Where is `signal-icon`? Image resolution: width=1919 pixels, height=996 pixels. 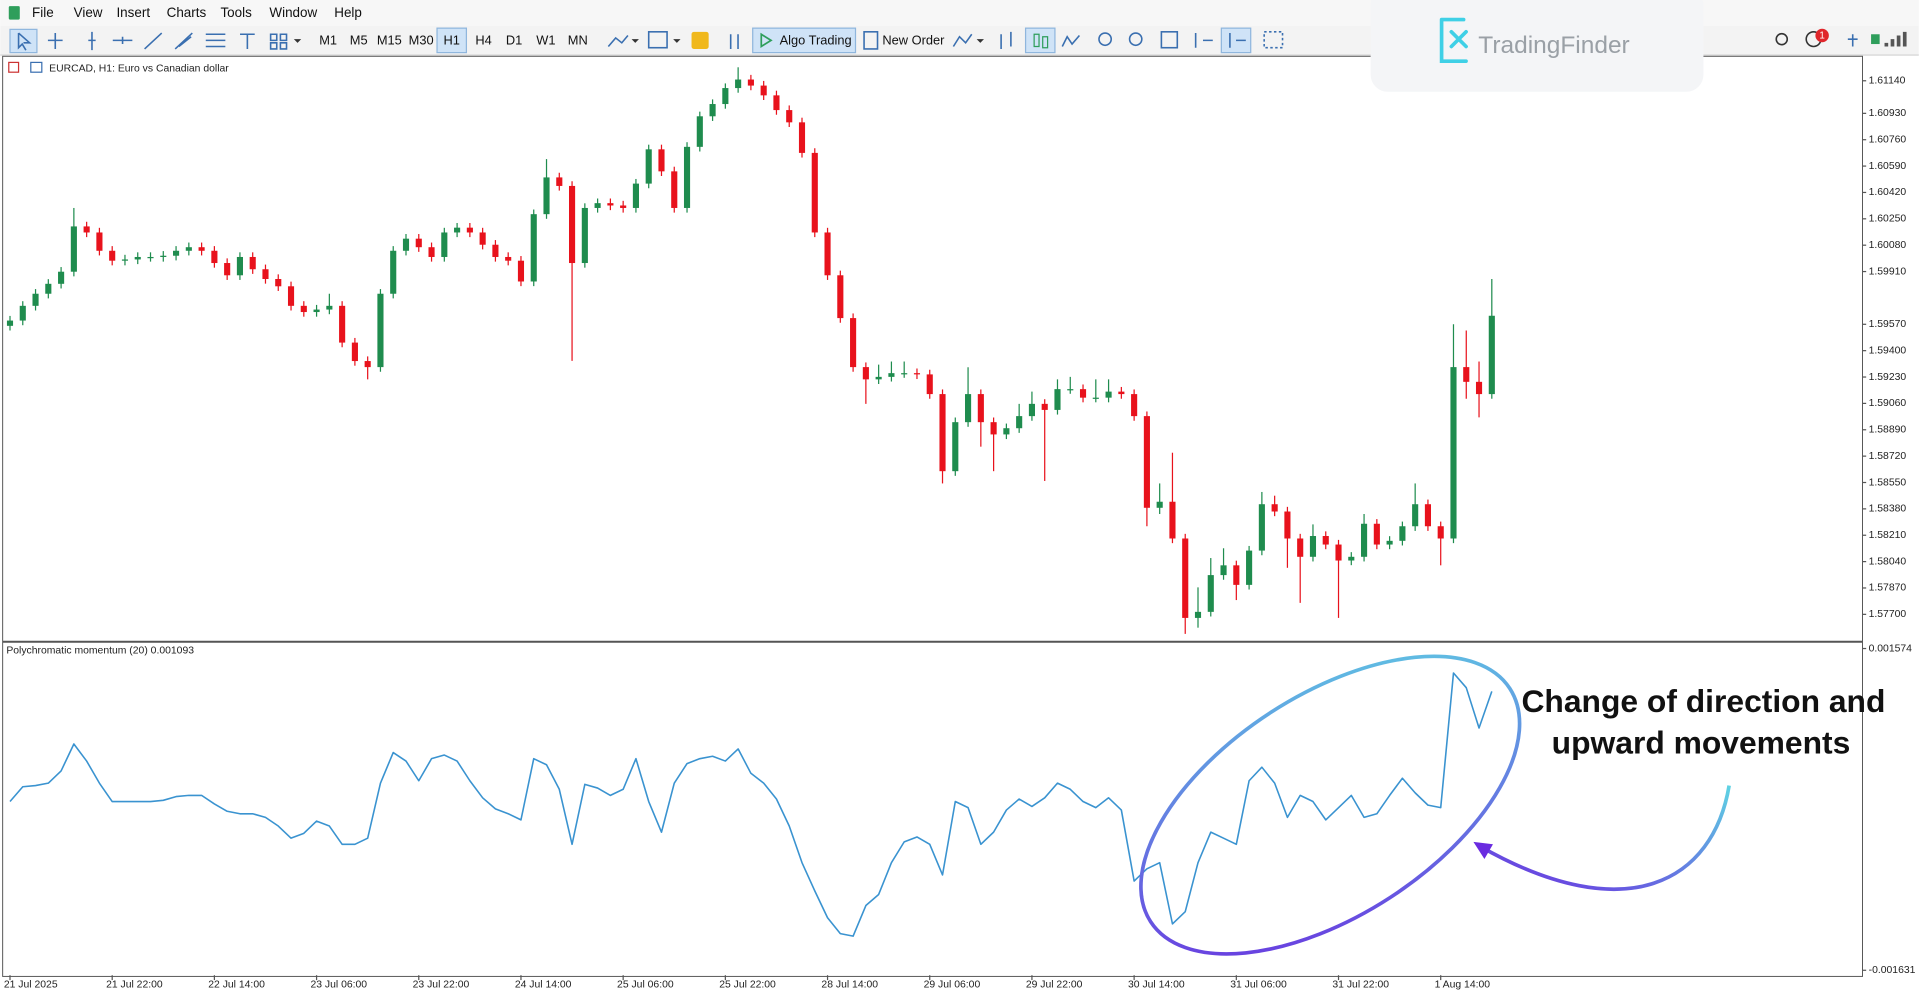
signal-icon is located at coordinates (1852, 40).